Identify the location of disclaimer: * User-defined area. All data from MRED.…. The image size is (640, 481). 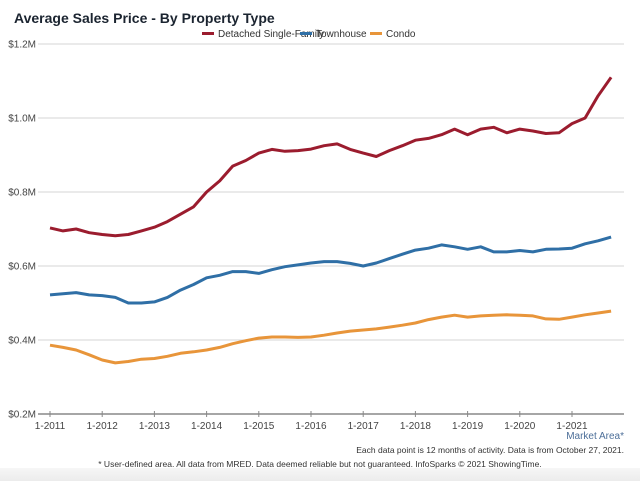
(319, 464).